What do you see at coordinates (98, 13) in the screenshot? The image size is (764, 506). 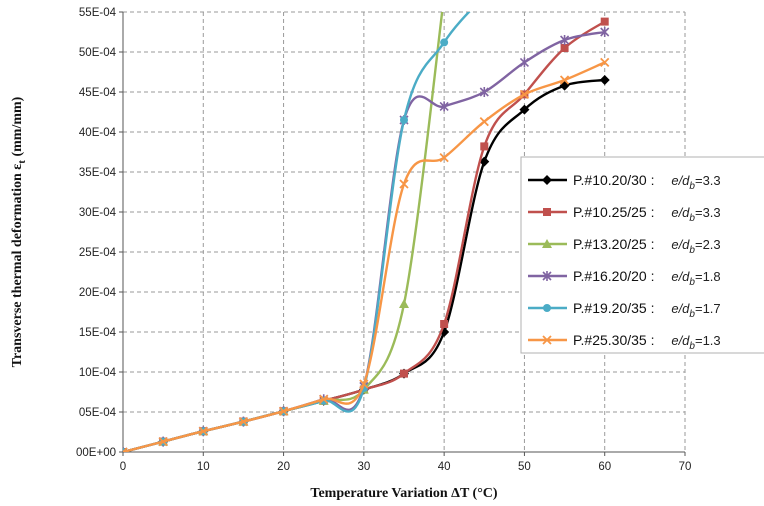 I see `y-tick-label: 55E-04` at bounding box center [98, 13].